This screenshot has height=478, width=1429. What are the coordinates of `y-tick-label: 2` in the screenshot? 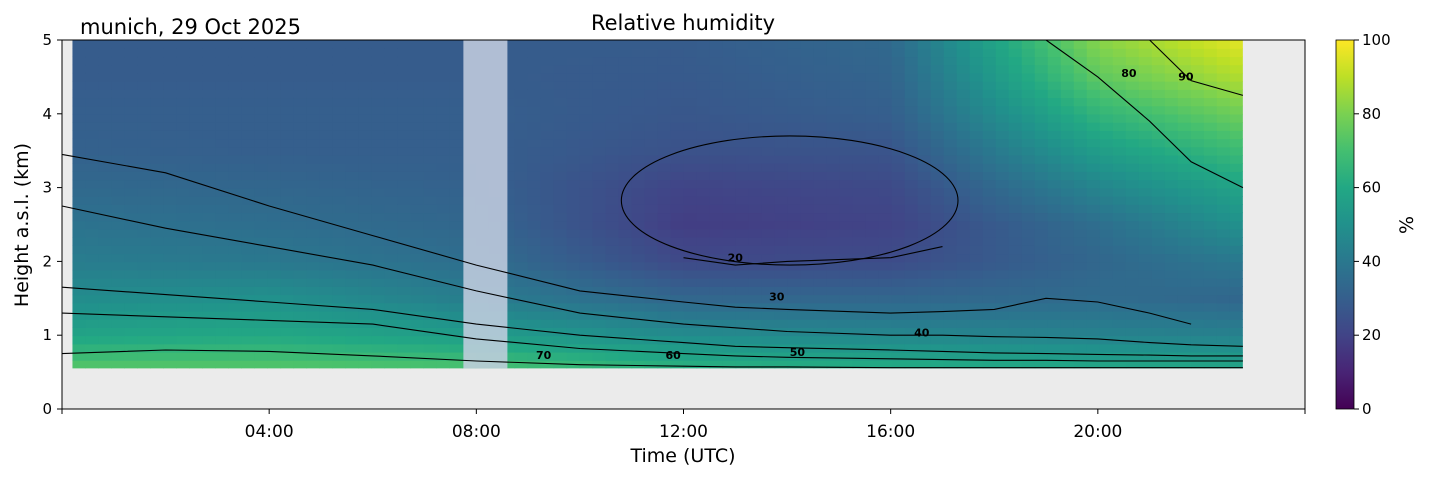 It's located at (47, 261).